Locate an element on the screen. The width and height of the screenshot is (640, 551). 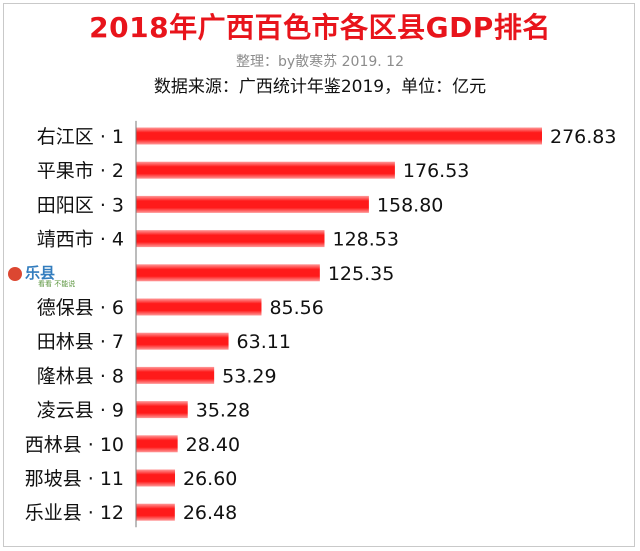
watermark-text: 乐县 is located at coordinates (40, 273).